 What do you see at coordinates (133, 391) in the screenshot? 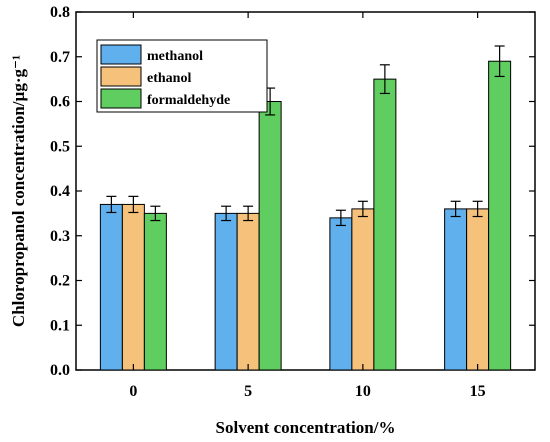
I see `x-tick-label: 0` at bounding box center [133, 391].